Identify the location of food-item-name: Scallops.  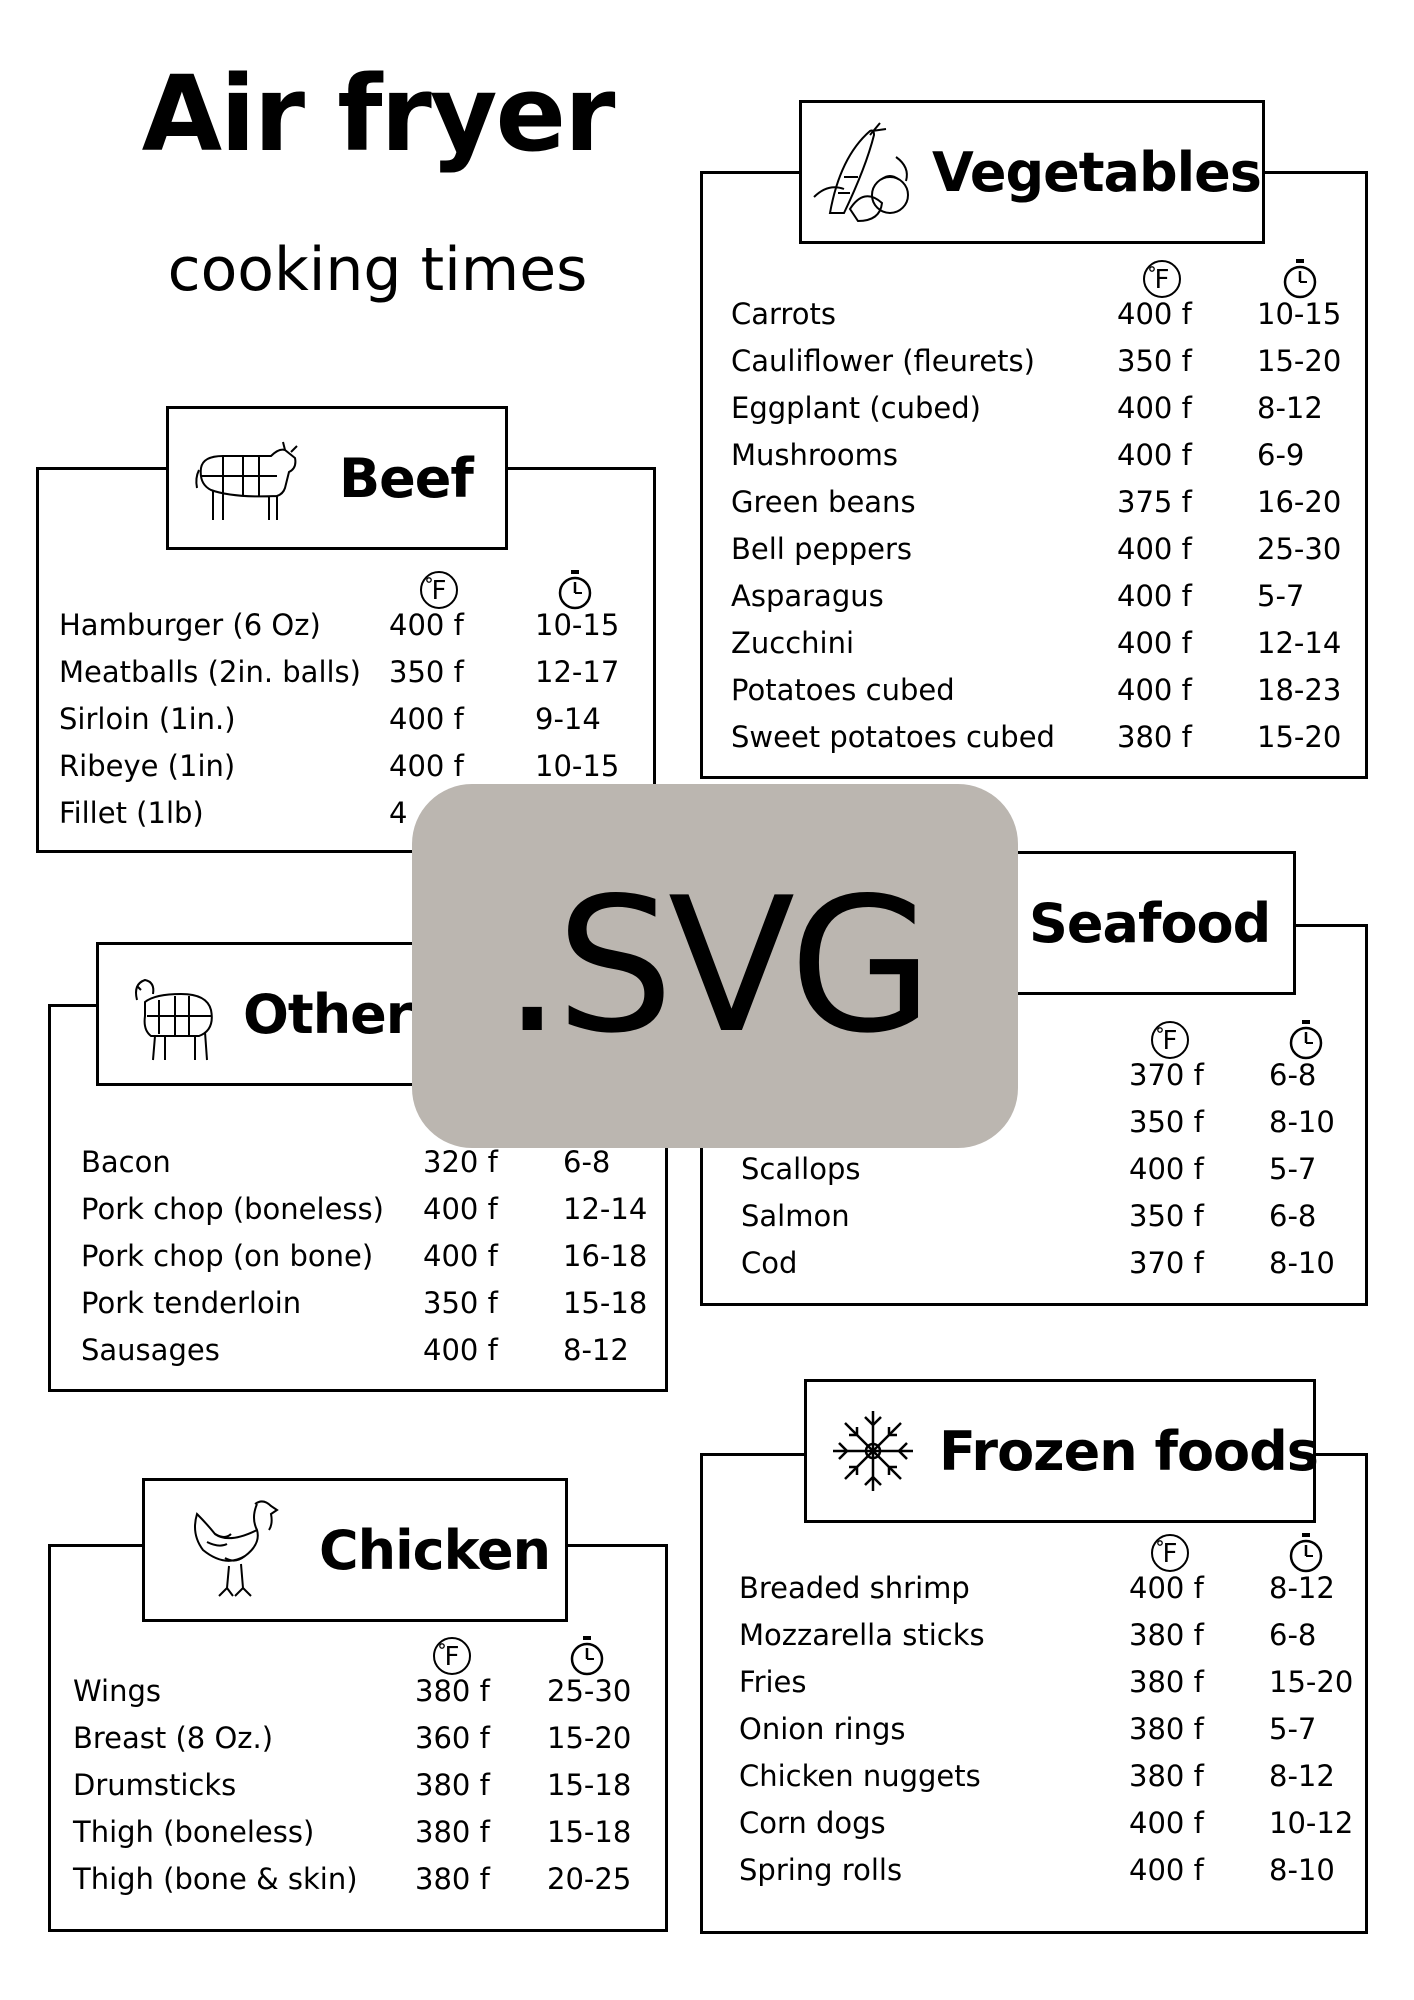
(801, 1169).